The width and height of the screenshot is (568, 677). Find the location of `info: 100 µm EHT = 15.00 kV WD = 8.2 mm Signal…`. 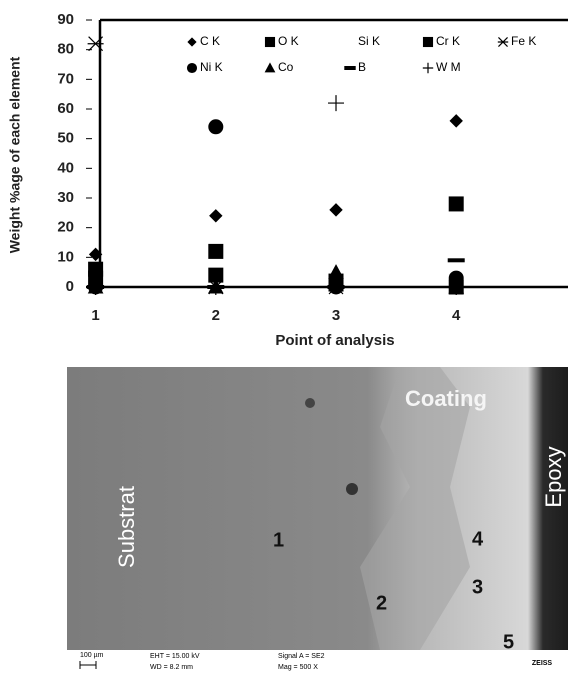

info: 100 µm EHT = 15.00 kV WD = 8.2 mm Signal… is located at coordinates (316, 661).